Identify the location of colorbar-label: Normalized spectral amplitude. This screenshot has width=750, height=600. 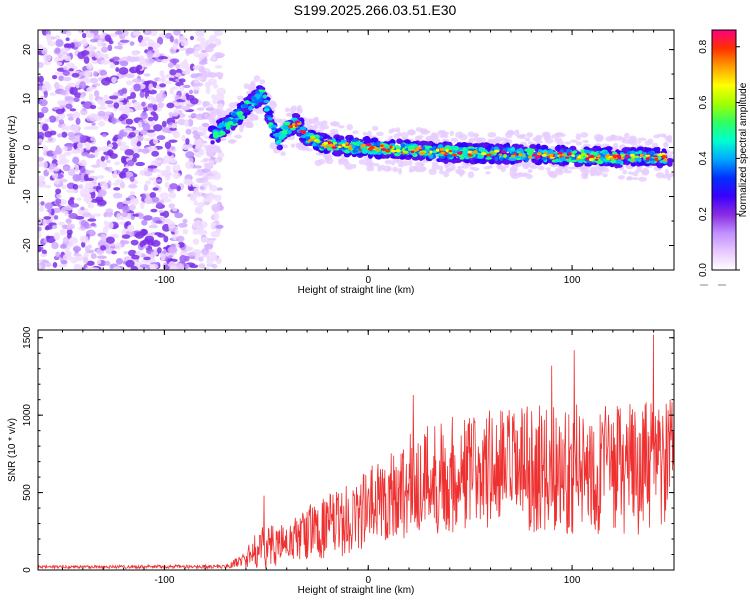
(743, 149).